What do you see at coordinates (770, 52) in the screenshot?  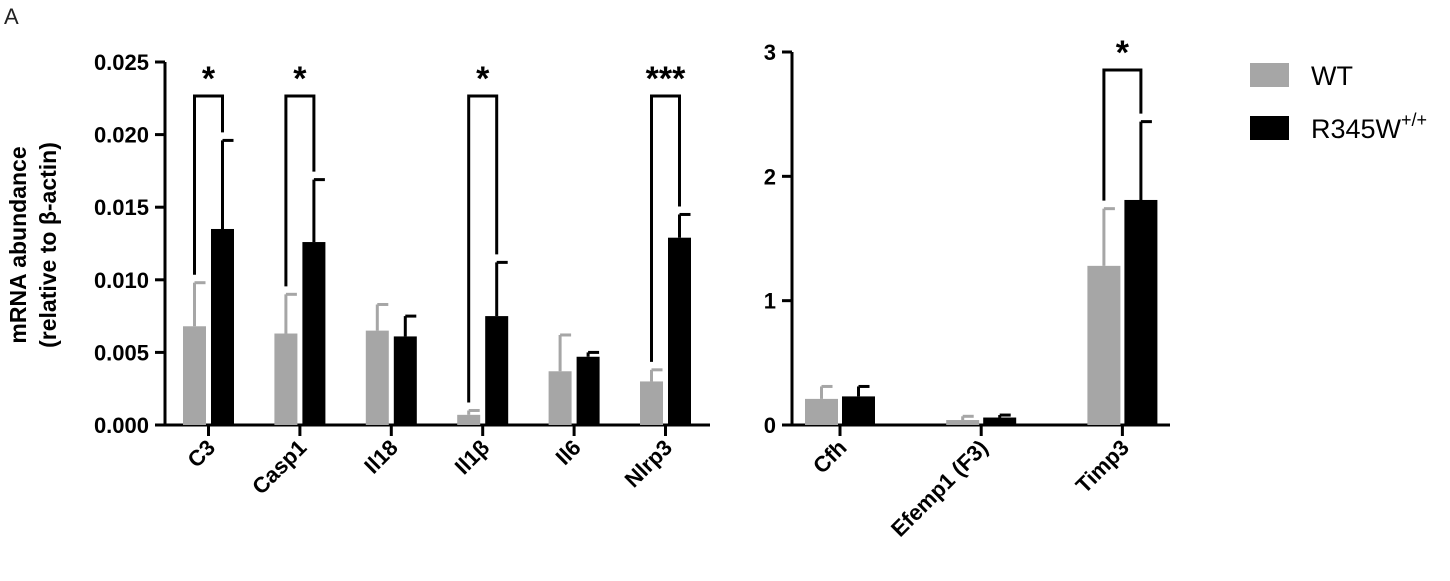 I see `y-tick-label: 3` at bounding box center [770, 52].